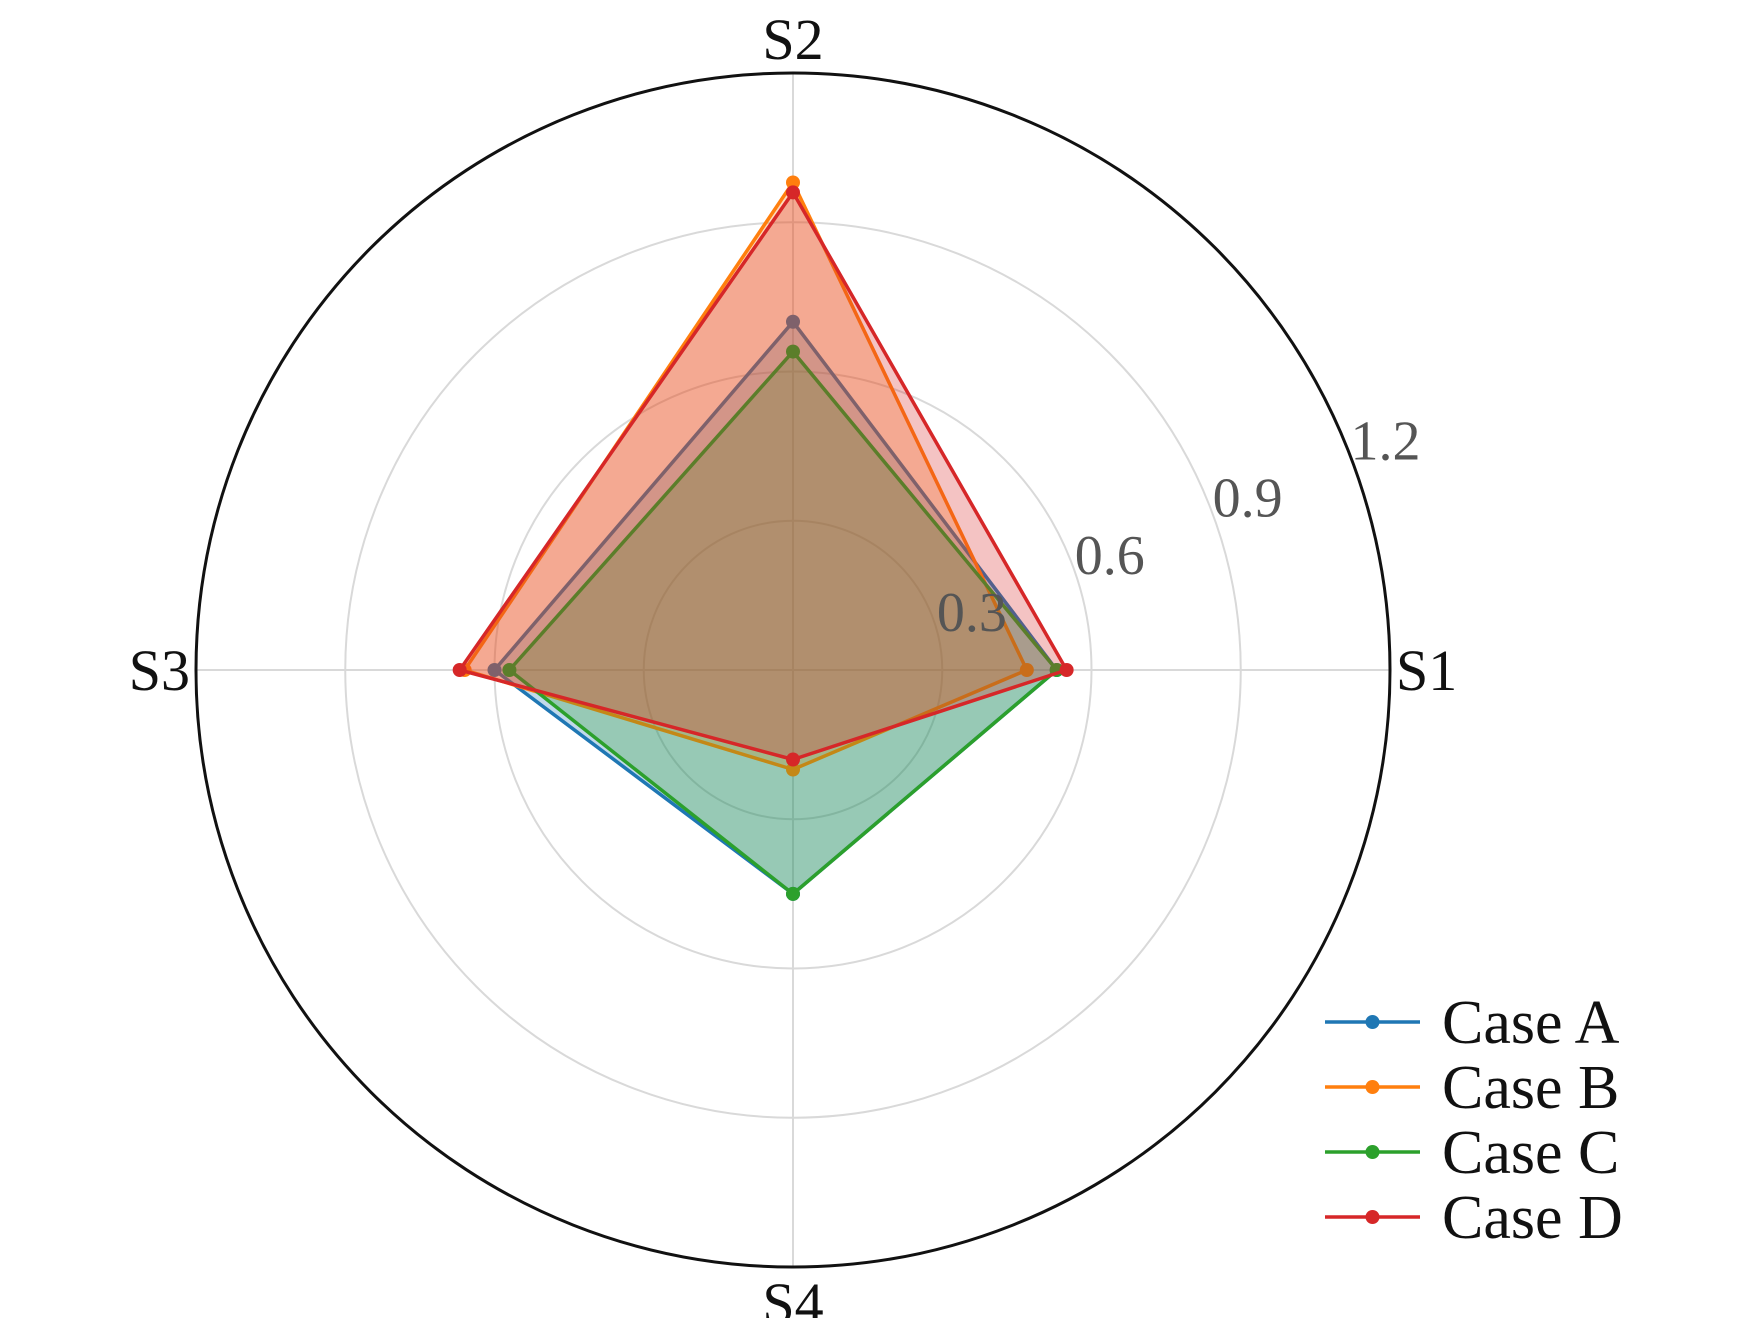 This screenshot has height=1318, width=1747. I want to click on legend-label: Case A, so click(1531, 1023).